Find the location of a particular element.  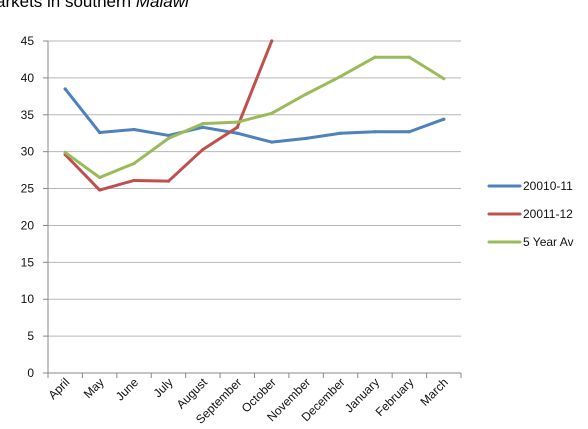

chart-title-italic: Malawi is located at coordinates (163, 5).